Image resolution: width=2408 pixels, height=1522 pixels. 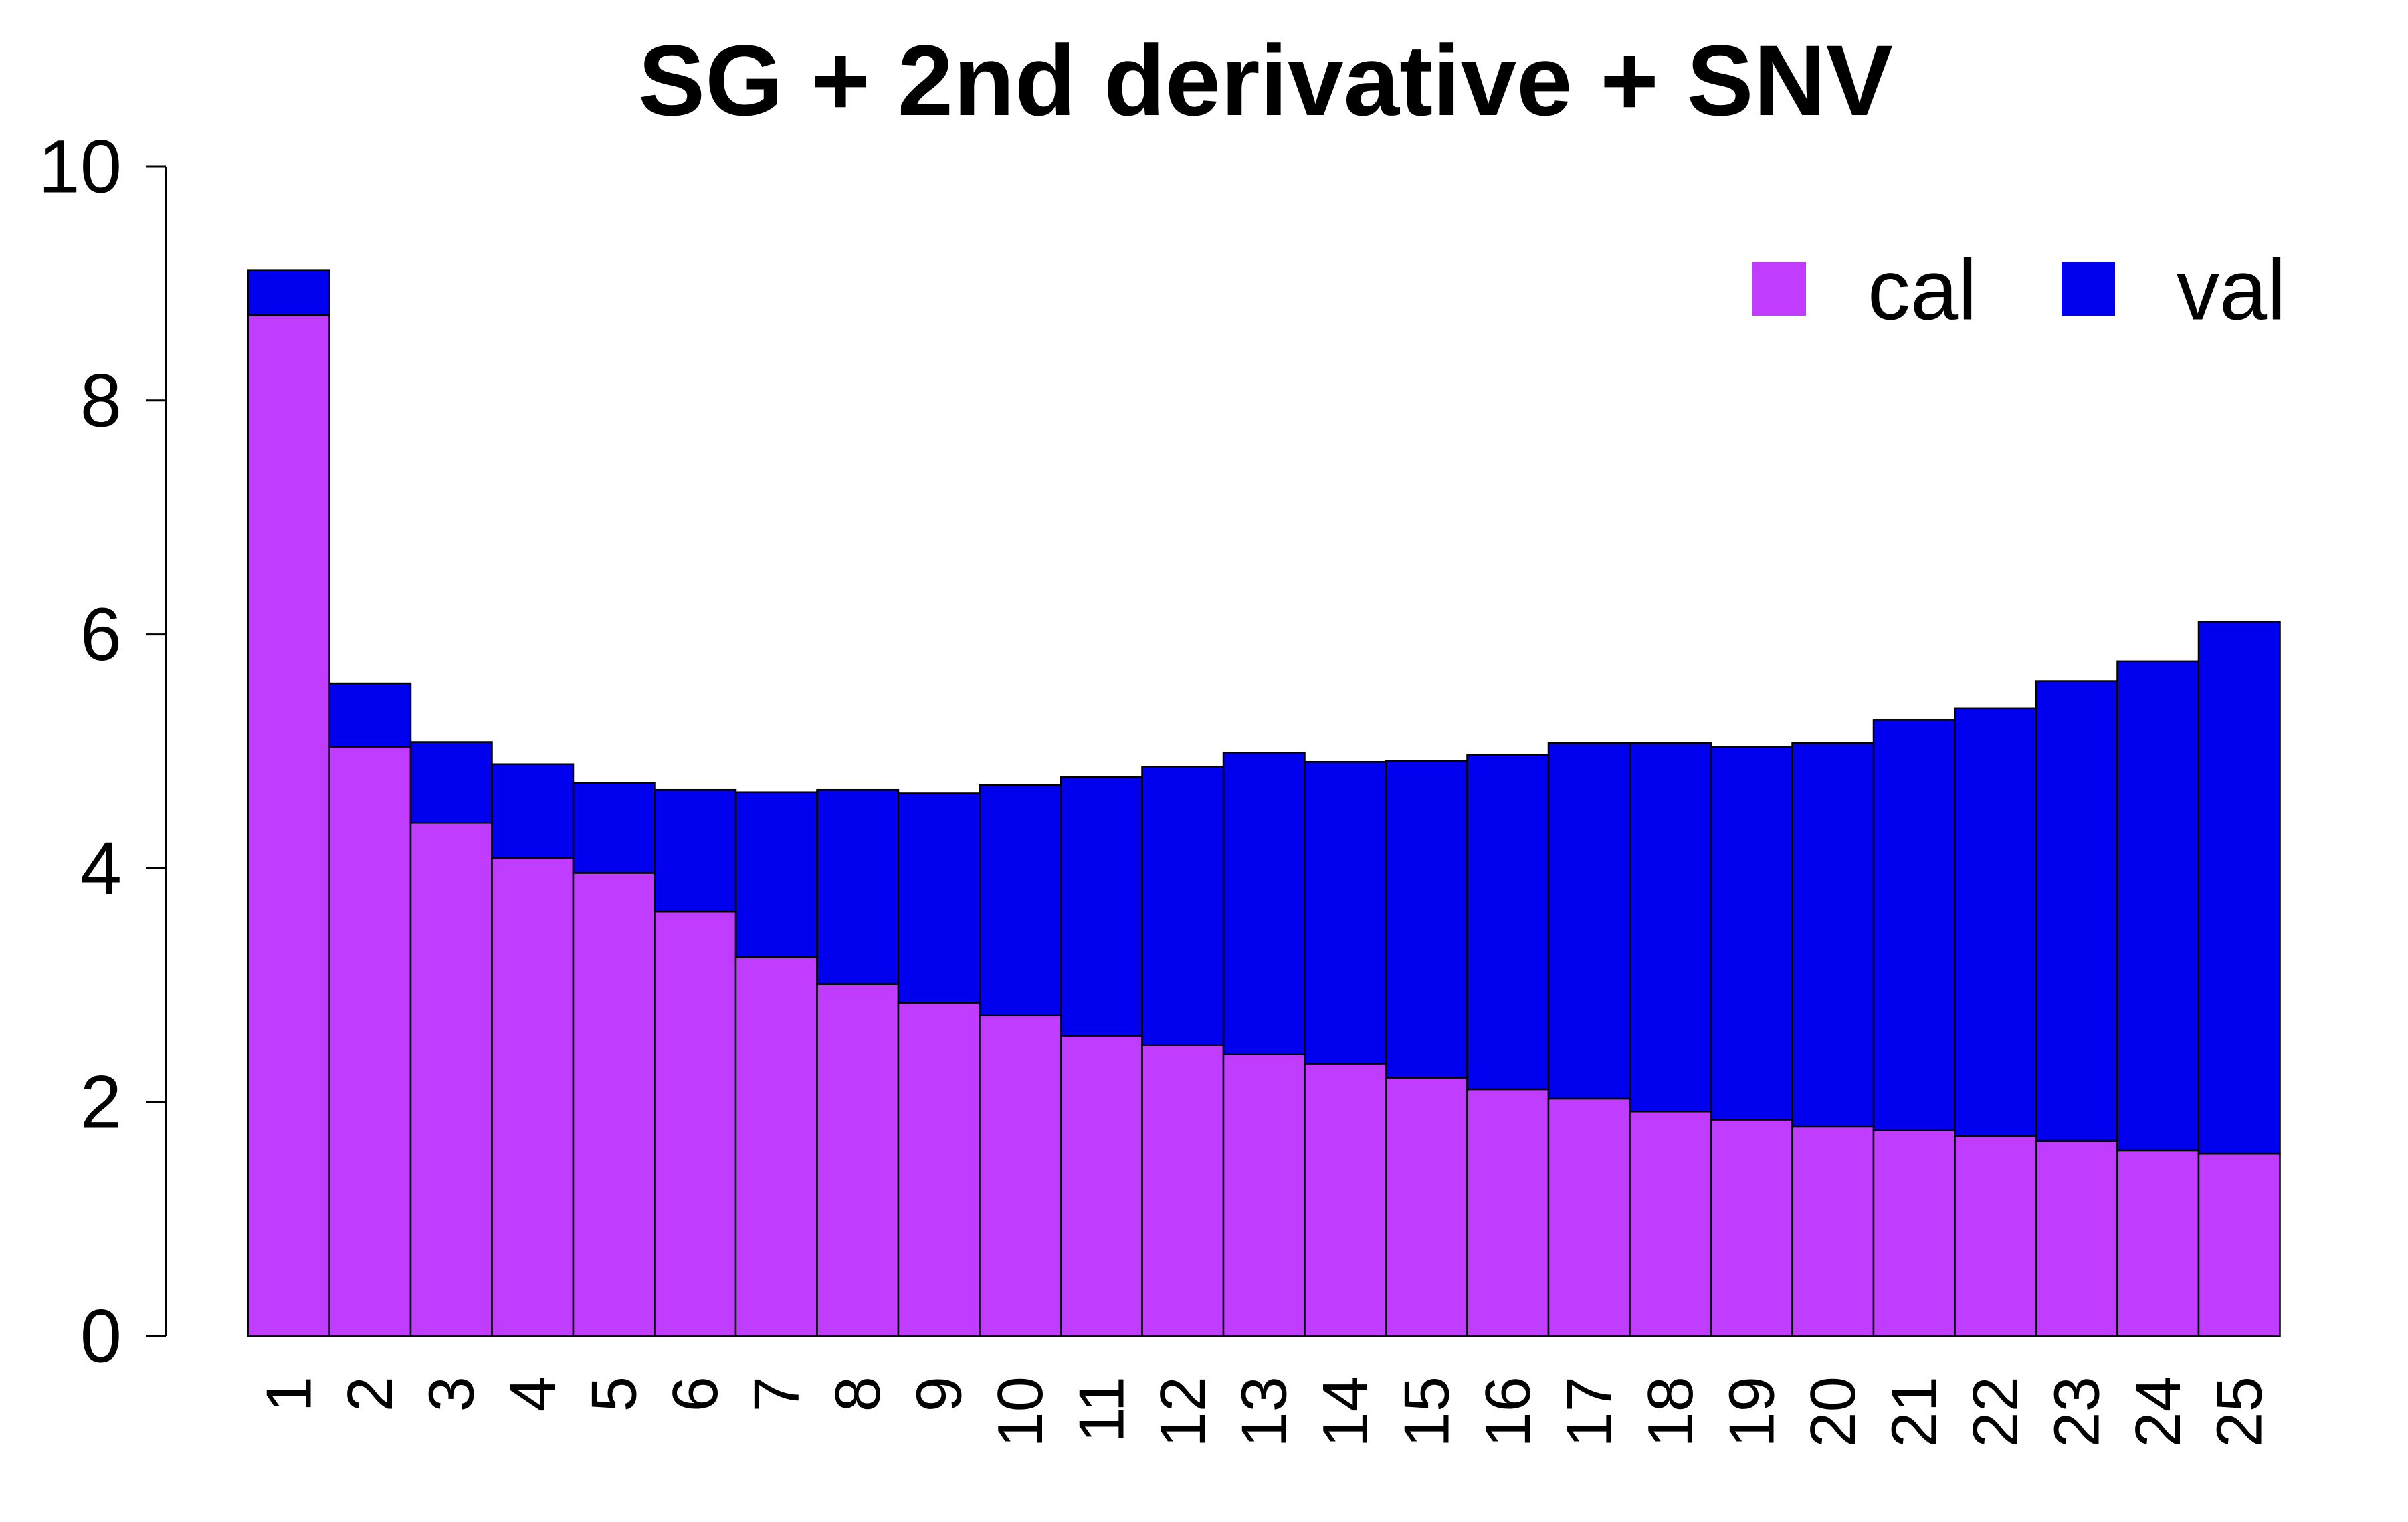 I want to click on x-tick-label: 13, so click(x=1264, y=1412).